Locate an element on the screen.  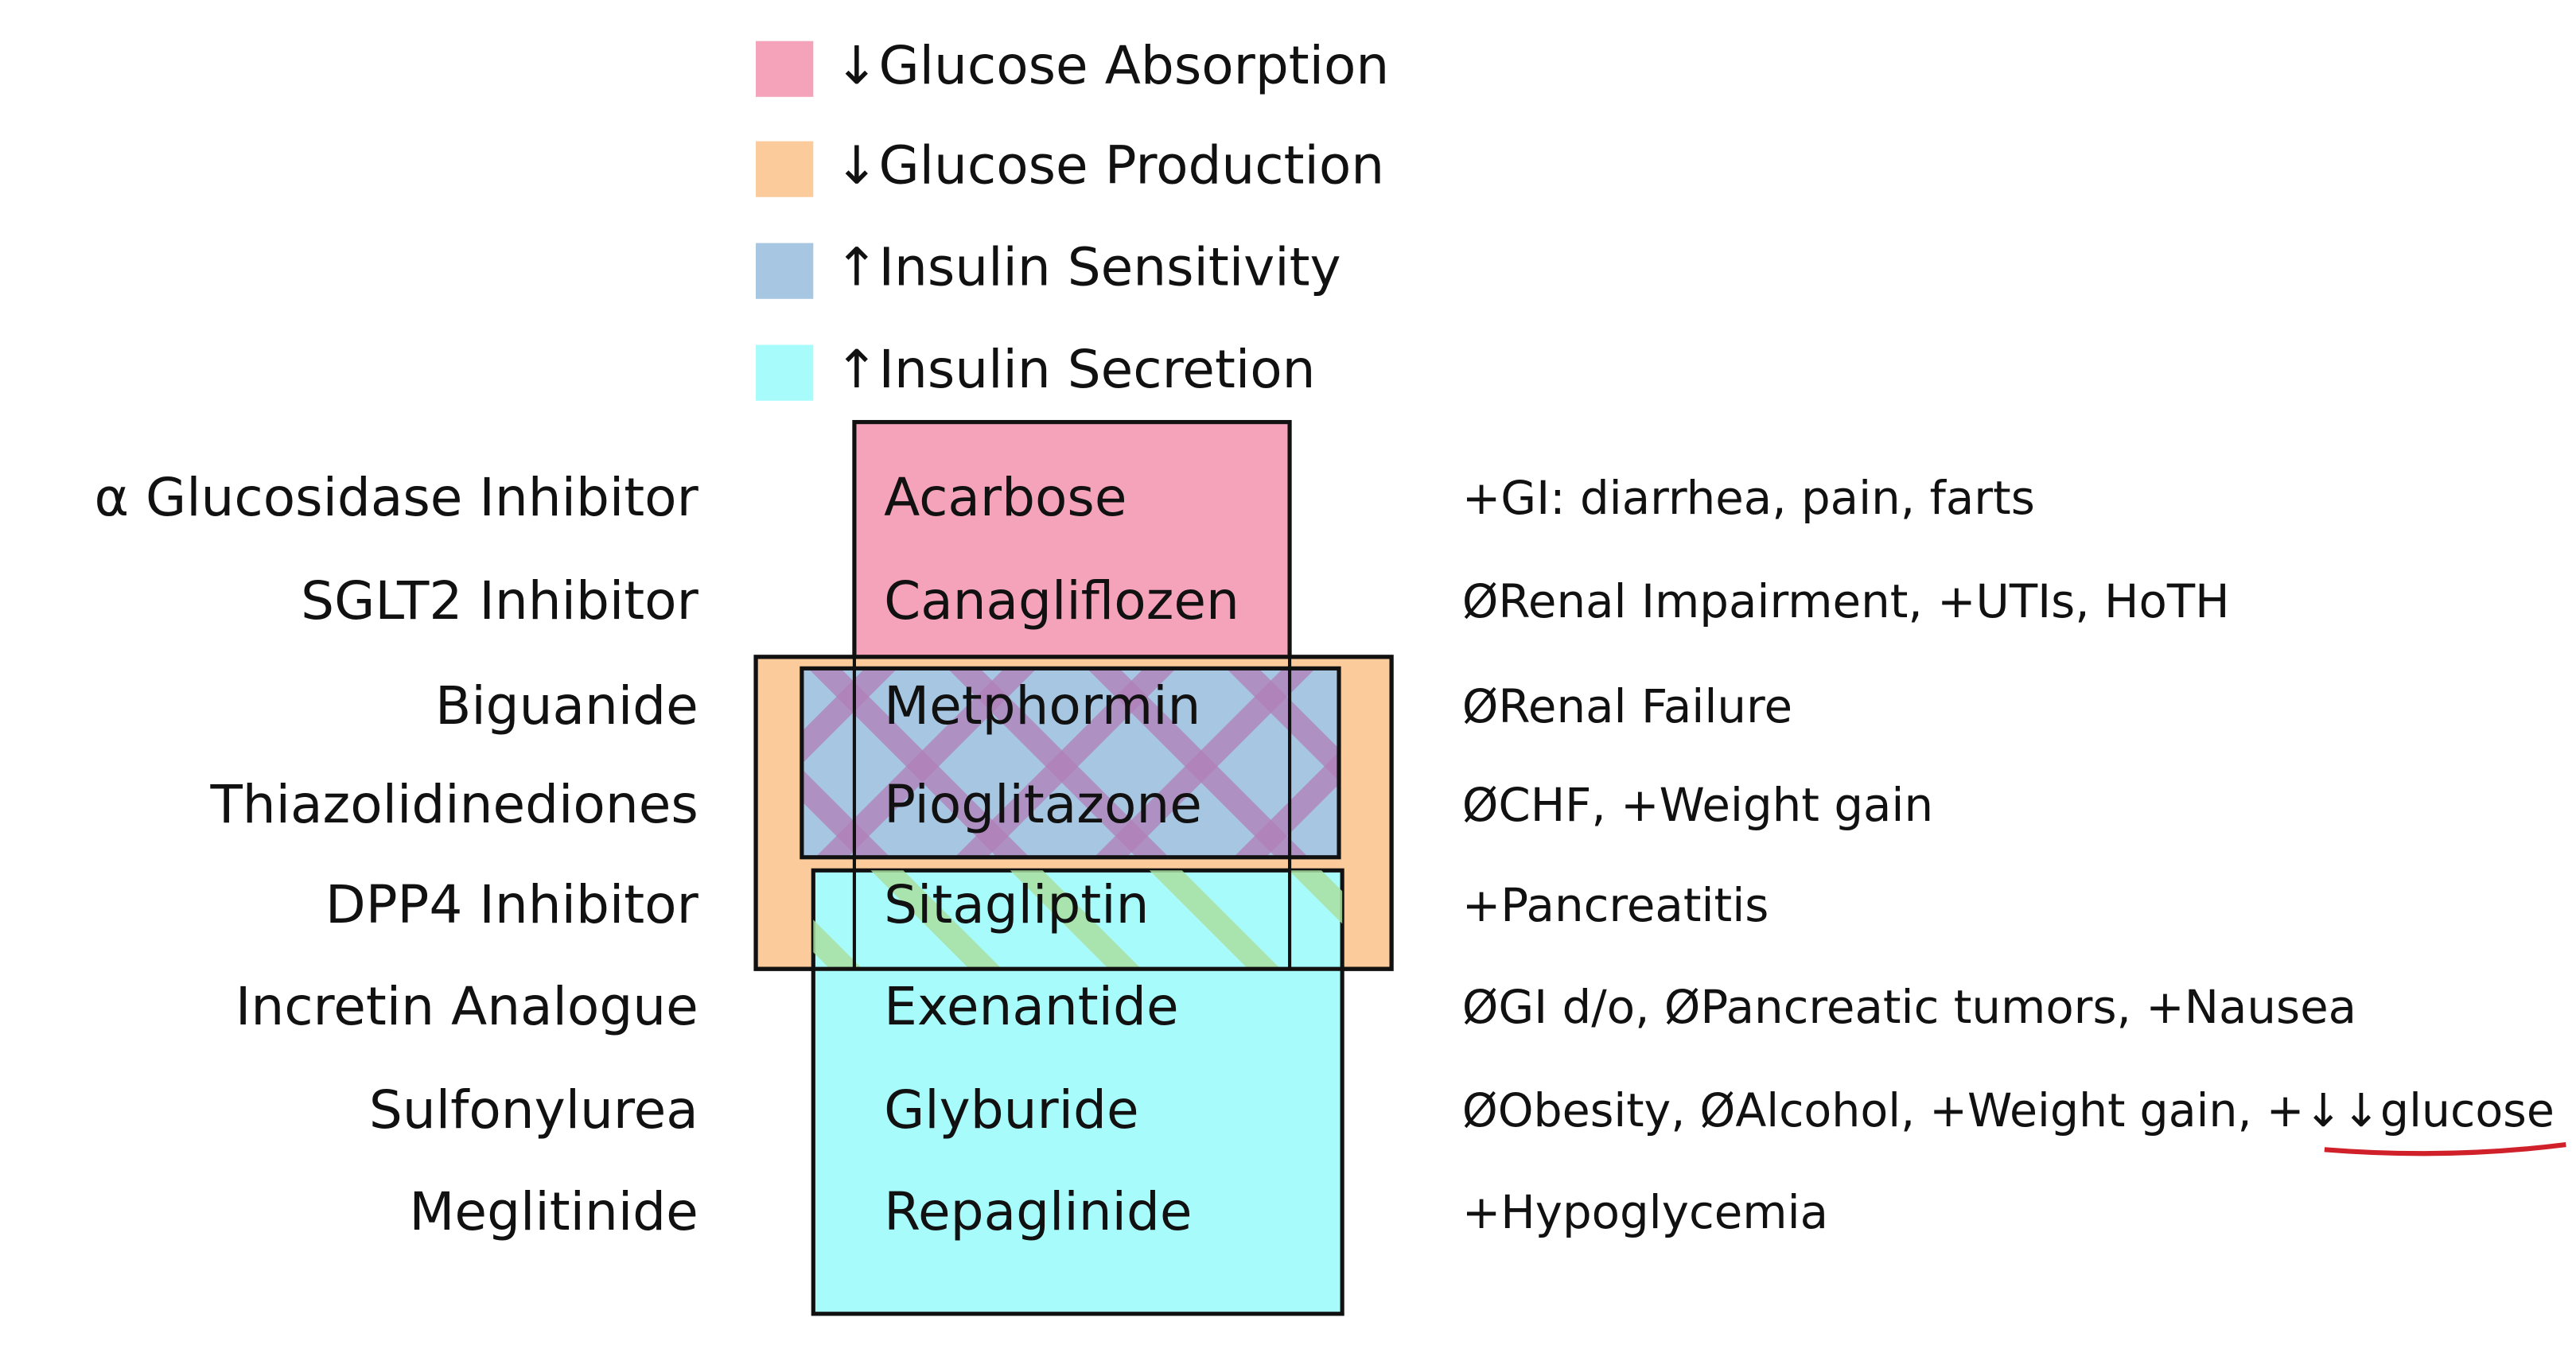
drug-notes: +GI: diarrhea, pain, farts is located at coordinates (1749, 498).